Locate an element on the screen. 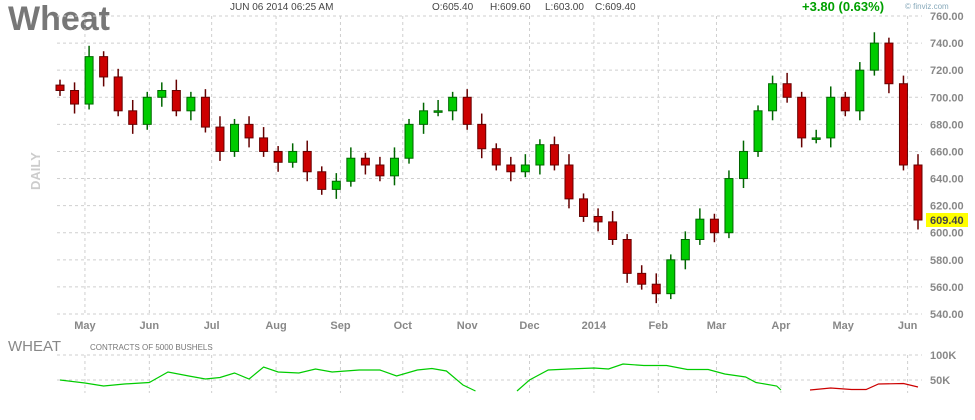 Image resolution: width=975 pixels, height=420 pixels. volume-y-tick-label: 100K is located at coordinates (943, 356).